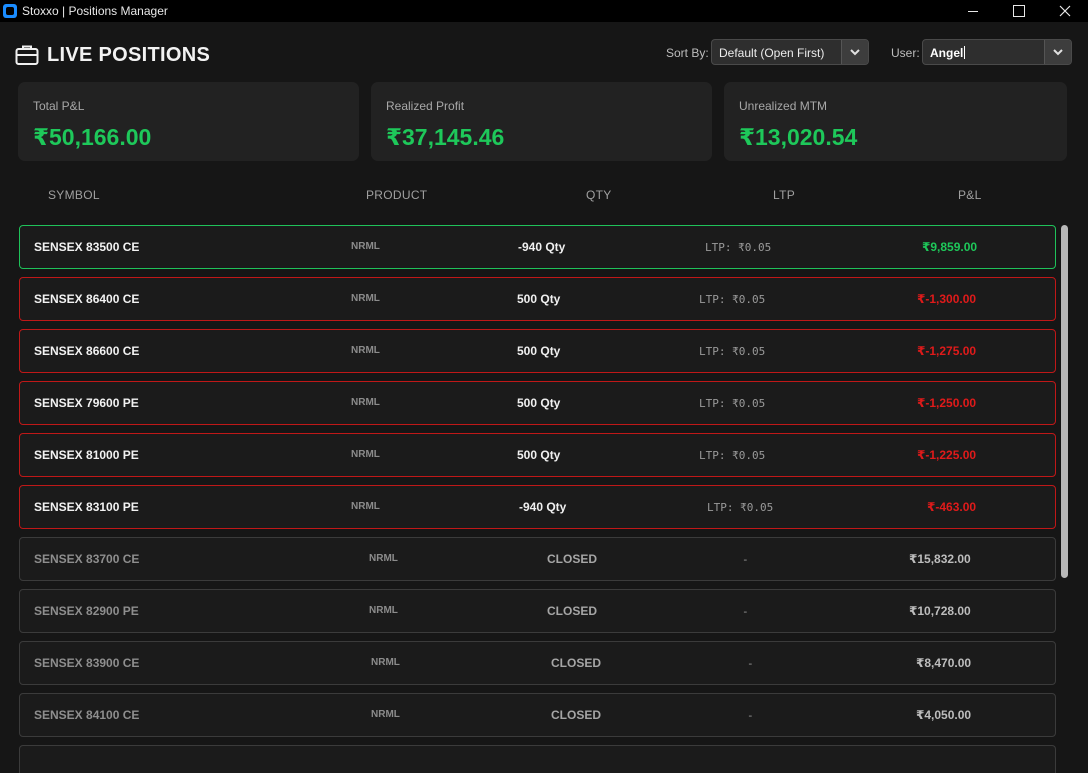 Image resolution: width=1088 pixels, height=773 pixels. Describe the element at coordinates (537, 759) in the screenshot. I see `position-row-partial` at that location.